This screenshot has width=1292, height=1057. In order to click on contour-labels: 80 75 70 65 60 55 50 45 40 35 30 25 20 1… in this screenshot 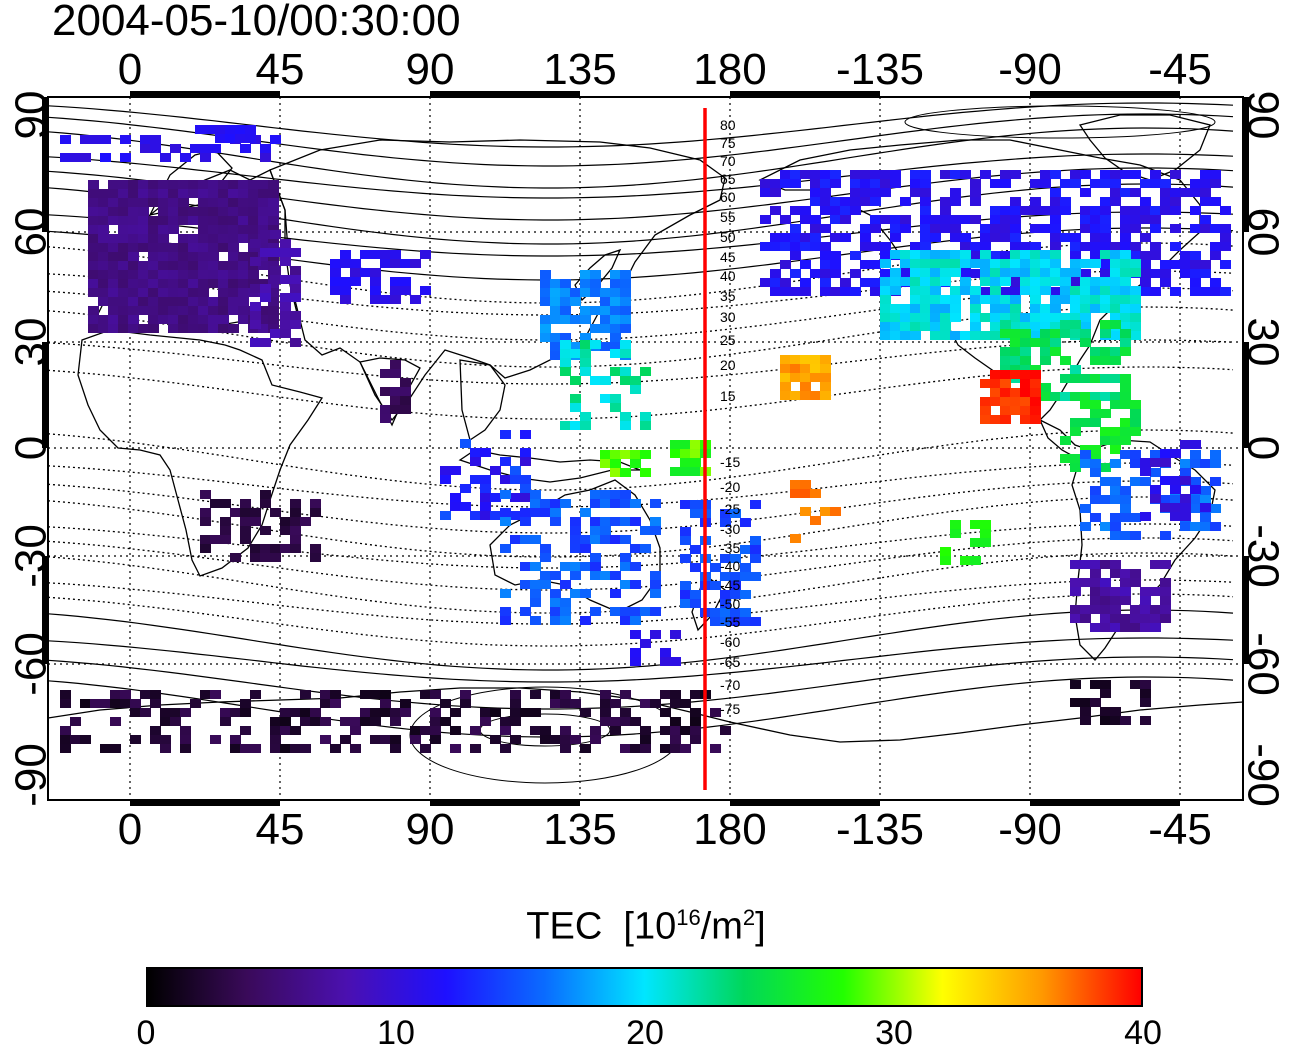, I will do `click(730, 417)`.